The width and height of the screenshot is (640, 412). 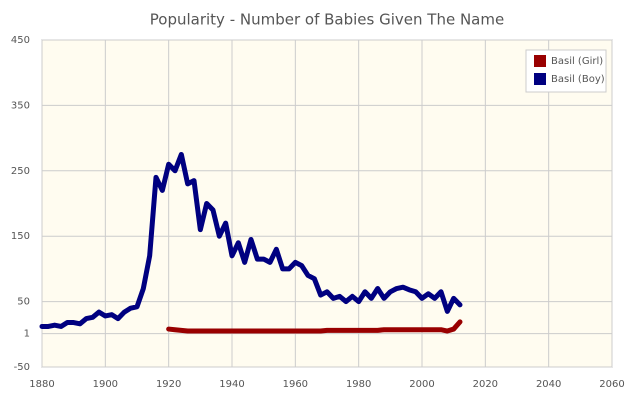 I want to click on x-tick-label: 1900, so click(x=105, y=384).